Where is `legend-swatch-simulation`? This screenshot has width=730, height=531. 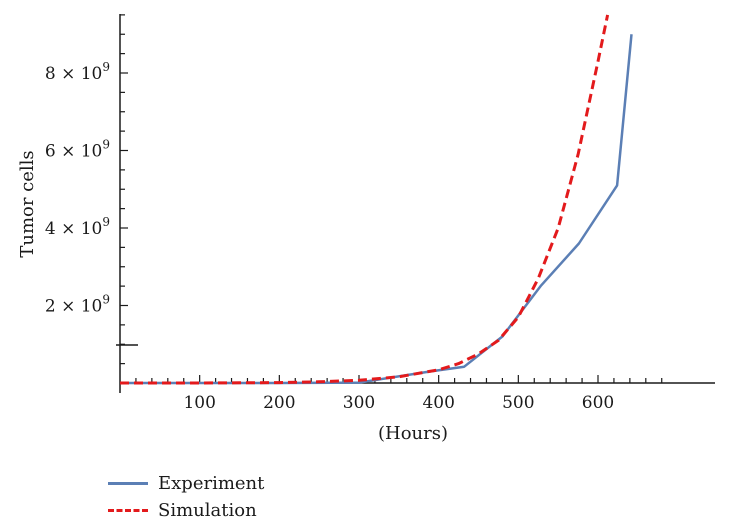
legend-swatch-simulation is located at coordinates (128, 510).